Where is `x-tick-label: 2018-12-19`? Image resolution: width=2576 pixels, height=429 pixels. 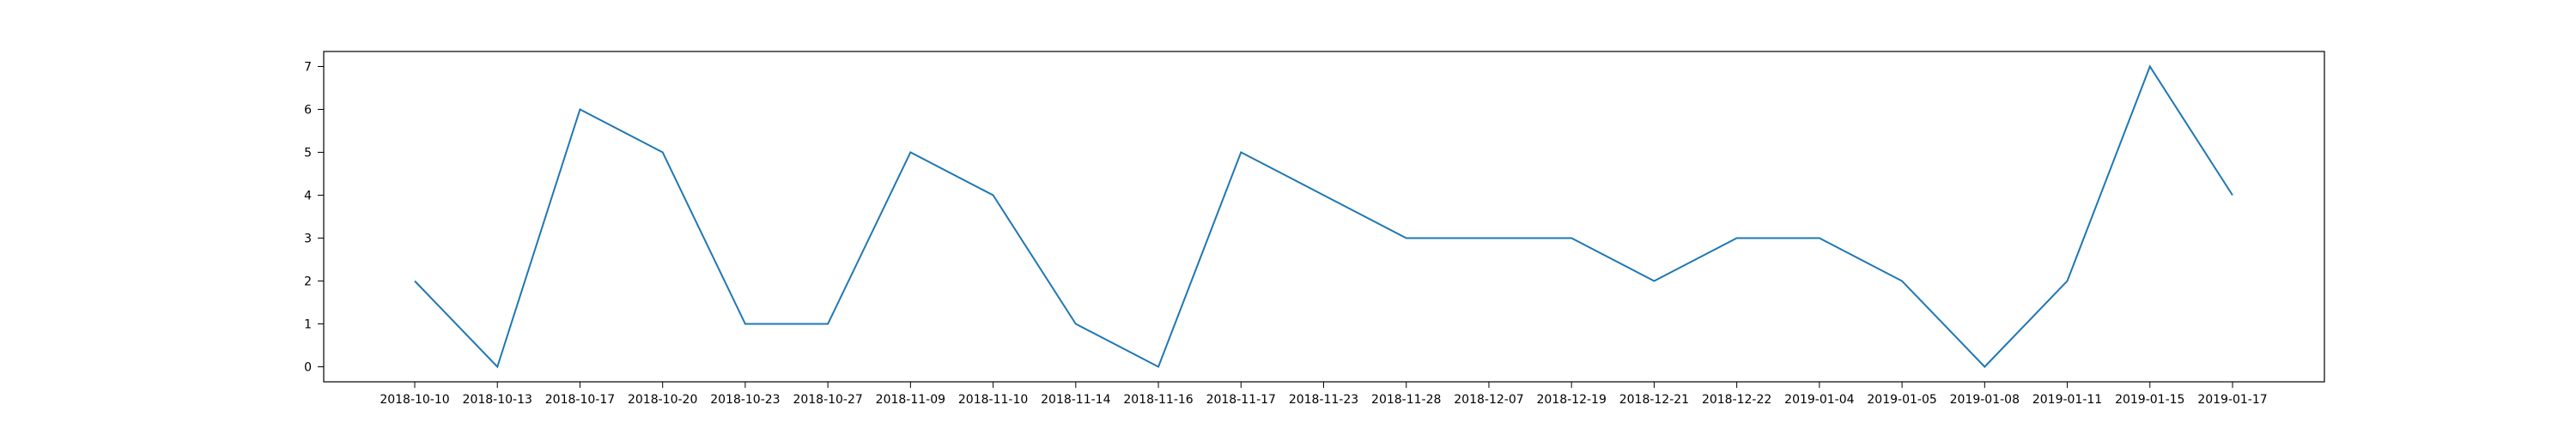 x-tick-label: 2018-12-19 is located at coordinates (1571, 400).